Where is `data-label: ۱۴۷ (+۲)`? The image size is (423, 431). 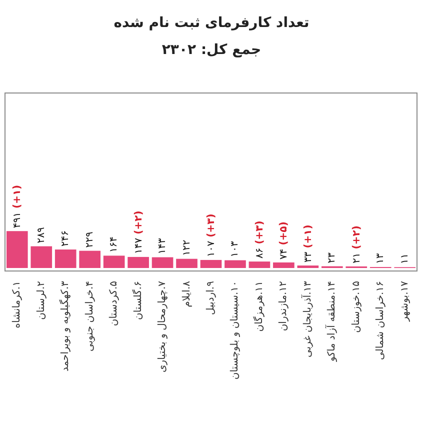
data-label: ۱۴۷ (+۲) is located at coordinates (138, 232).